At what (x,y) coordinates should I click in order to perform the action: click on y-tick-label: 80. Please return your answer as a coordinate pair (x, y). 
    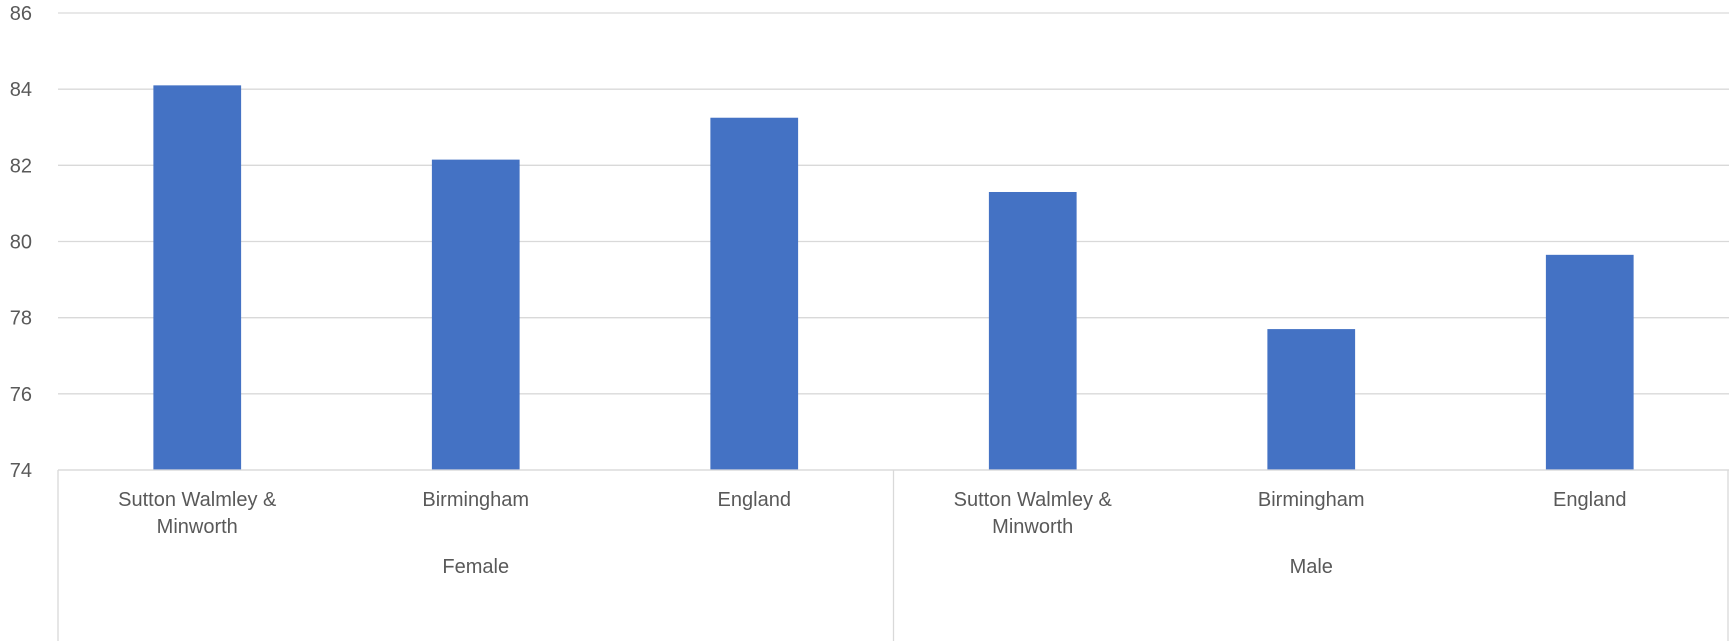
    Looking at the image, I should click on (21, 243).